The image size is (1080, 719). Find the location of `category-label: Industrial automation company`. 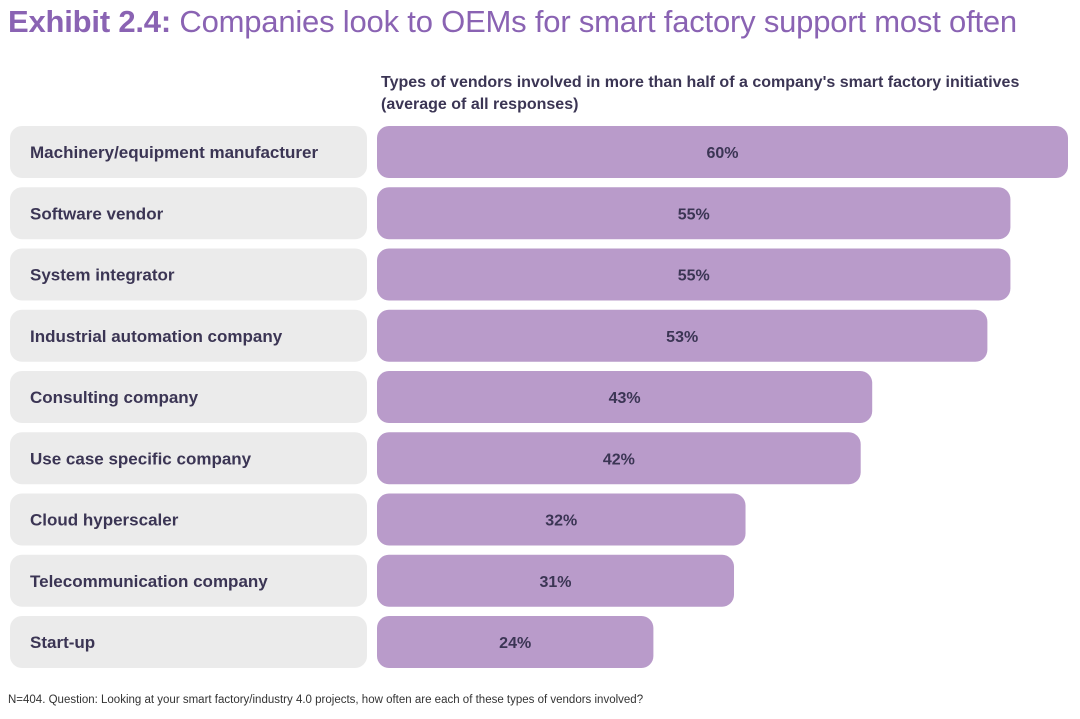

category-label: Industrial automation company is located at coordinates (156, 336).